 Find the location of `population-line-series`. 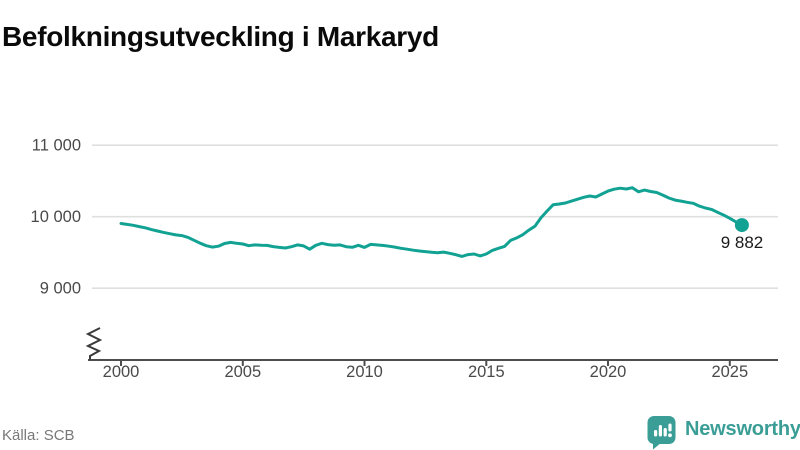

population-line-series is located at coordinates (431, 222).